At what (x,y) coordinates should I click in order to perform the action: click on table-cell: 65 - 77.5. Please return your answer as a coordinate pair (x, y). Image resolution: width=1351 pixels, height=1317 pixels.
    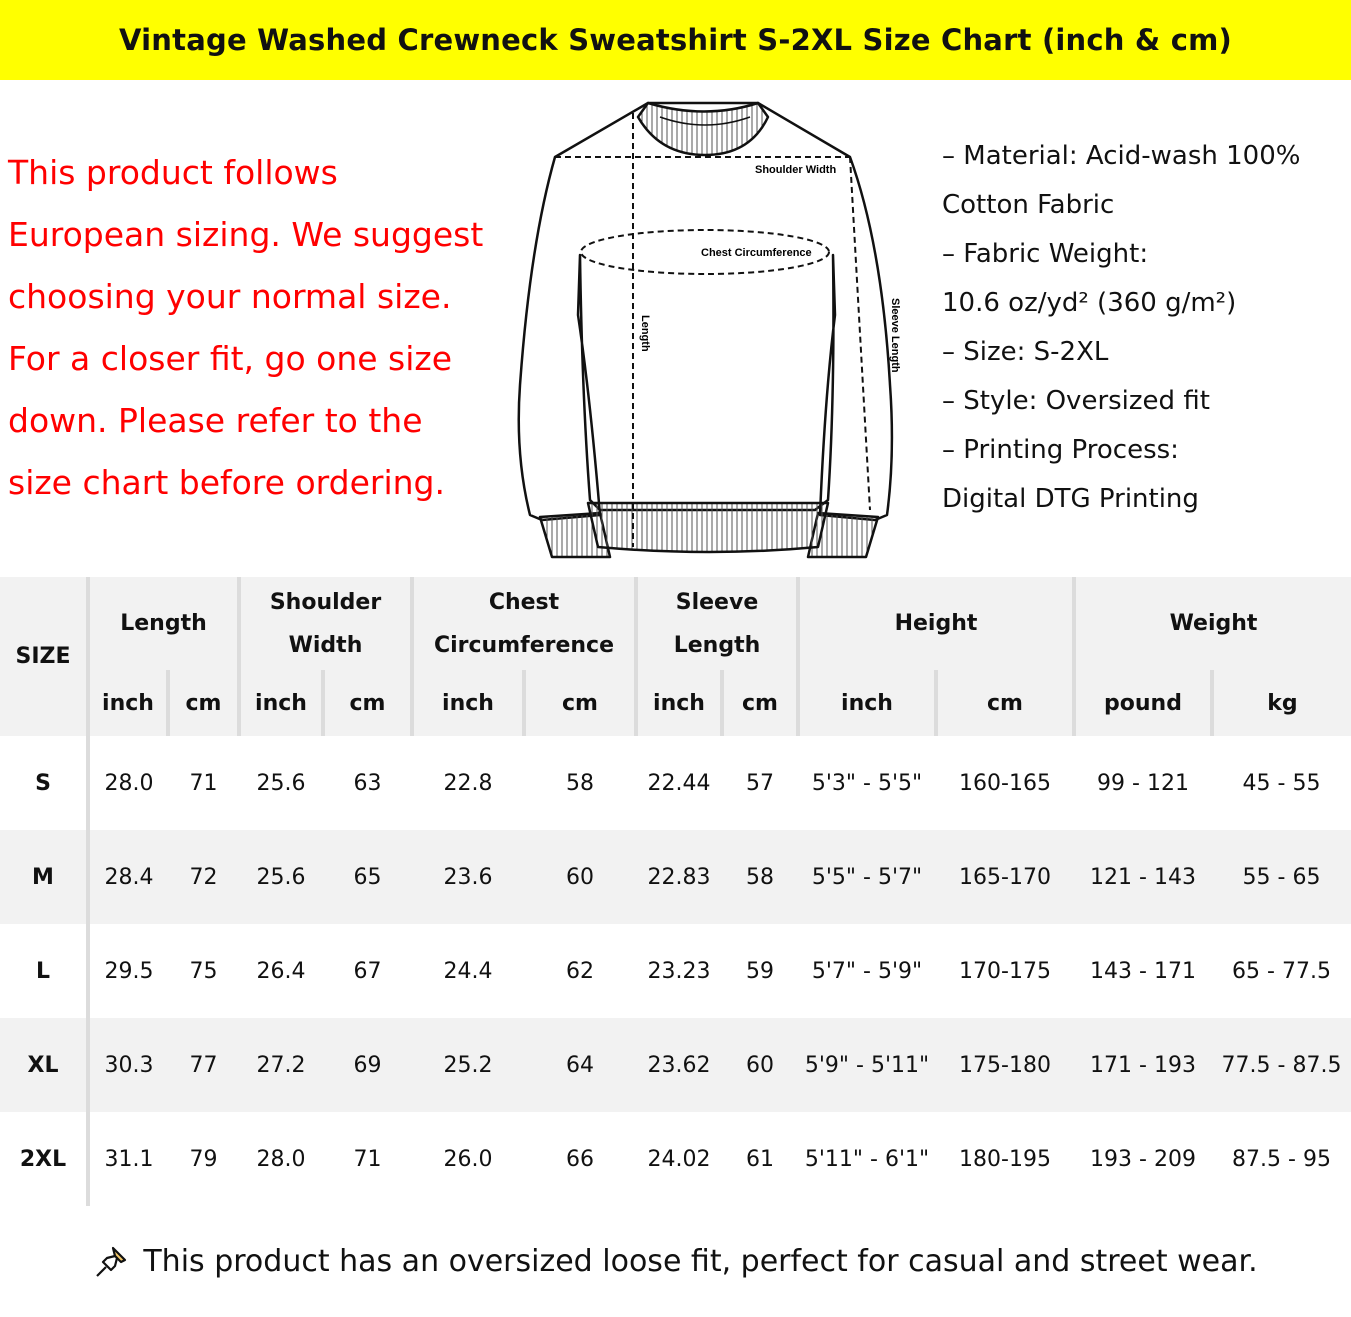
    Looking at the image, I should click on (1281, 971).